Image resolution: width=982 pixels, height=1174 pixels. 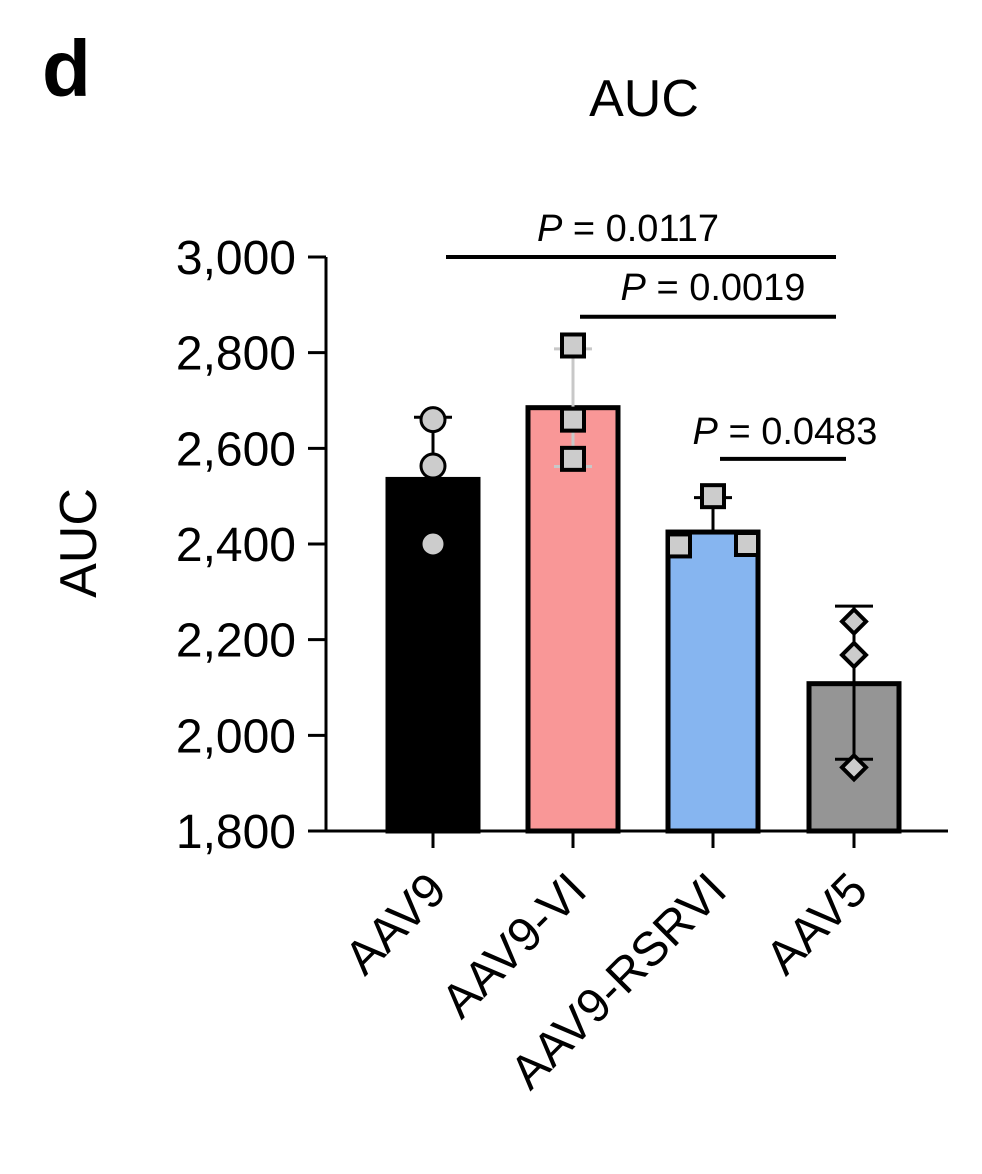 I want to click on panel-label: d, so click(x=66, y=68).